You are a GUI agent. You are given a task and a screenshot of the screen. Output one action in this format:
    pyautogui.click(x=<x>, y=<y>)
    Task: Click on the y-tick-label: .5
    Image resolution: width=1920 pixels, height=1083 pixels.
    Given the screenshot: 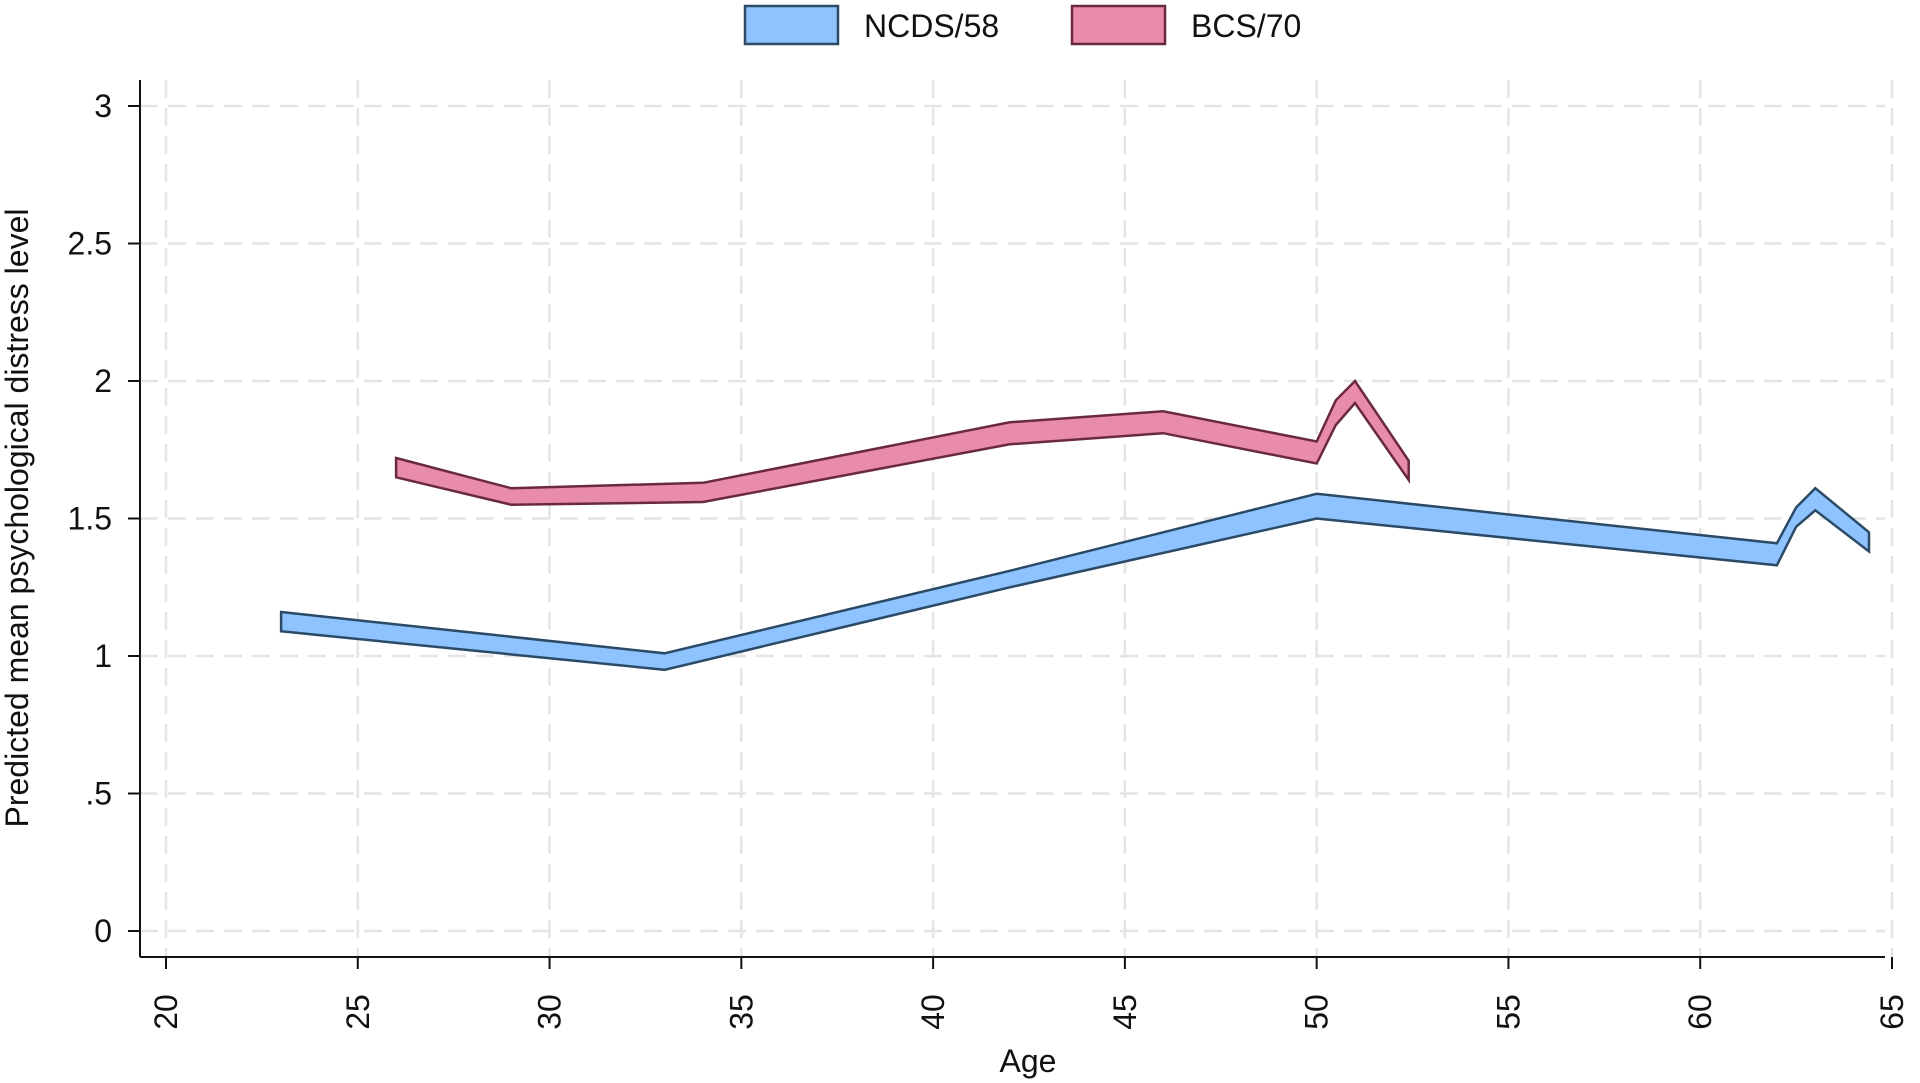 What is the action you would take?
    pyautogui.click(x=98, y=794)
    